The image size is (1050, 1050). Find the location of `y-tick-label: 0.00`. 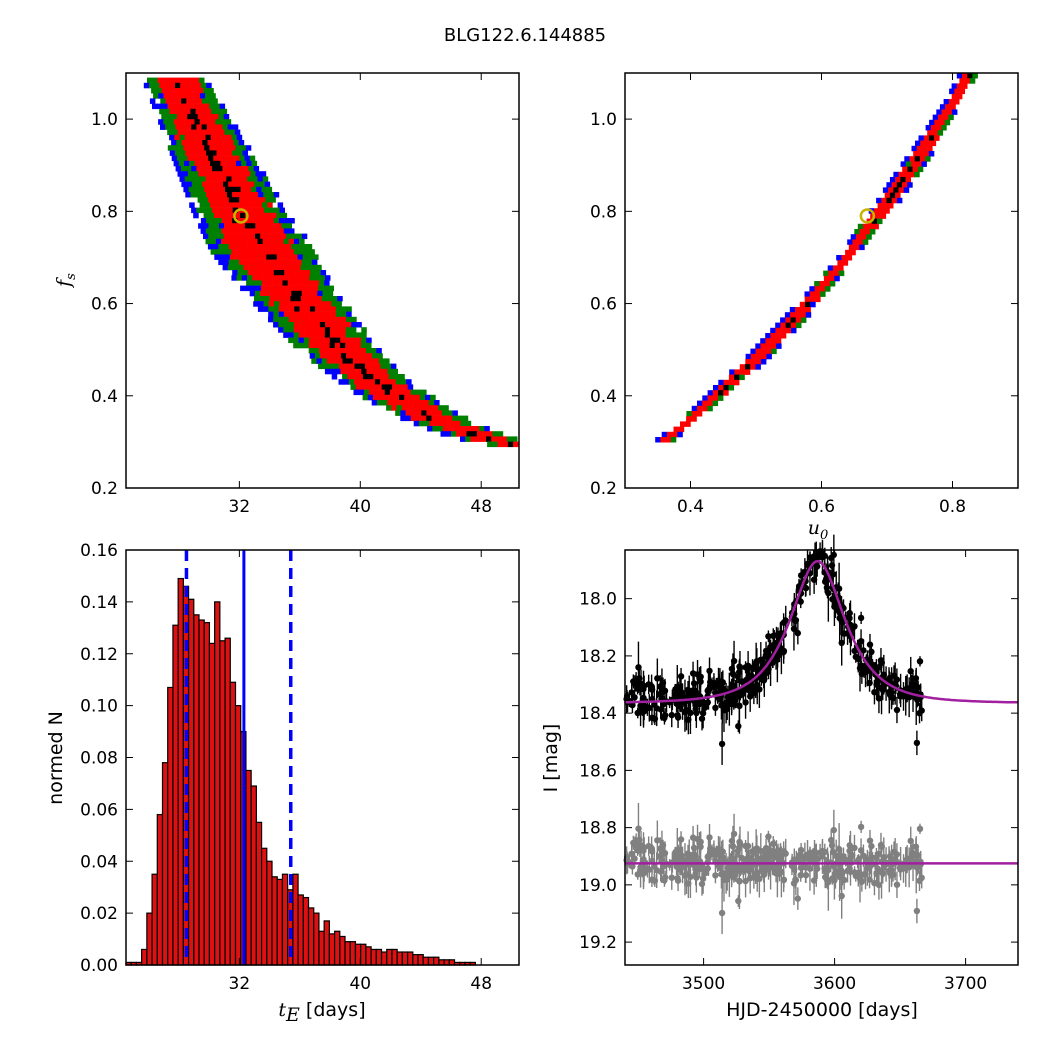

y-tick-label: 0.00 is located at coordinates (99, 966).